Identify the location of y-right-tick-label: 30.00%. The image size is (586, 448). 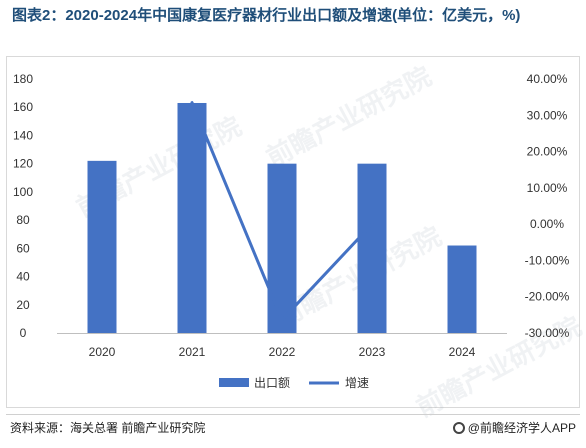
(547, 115).